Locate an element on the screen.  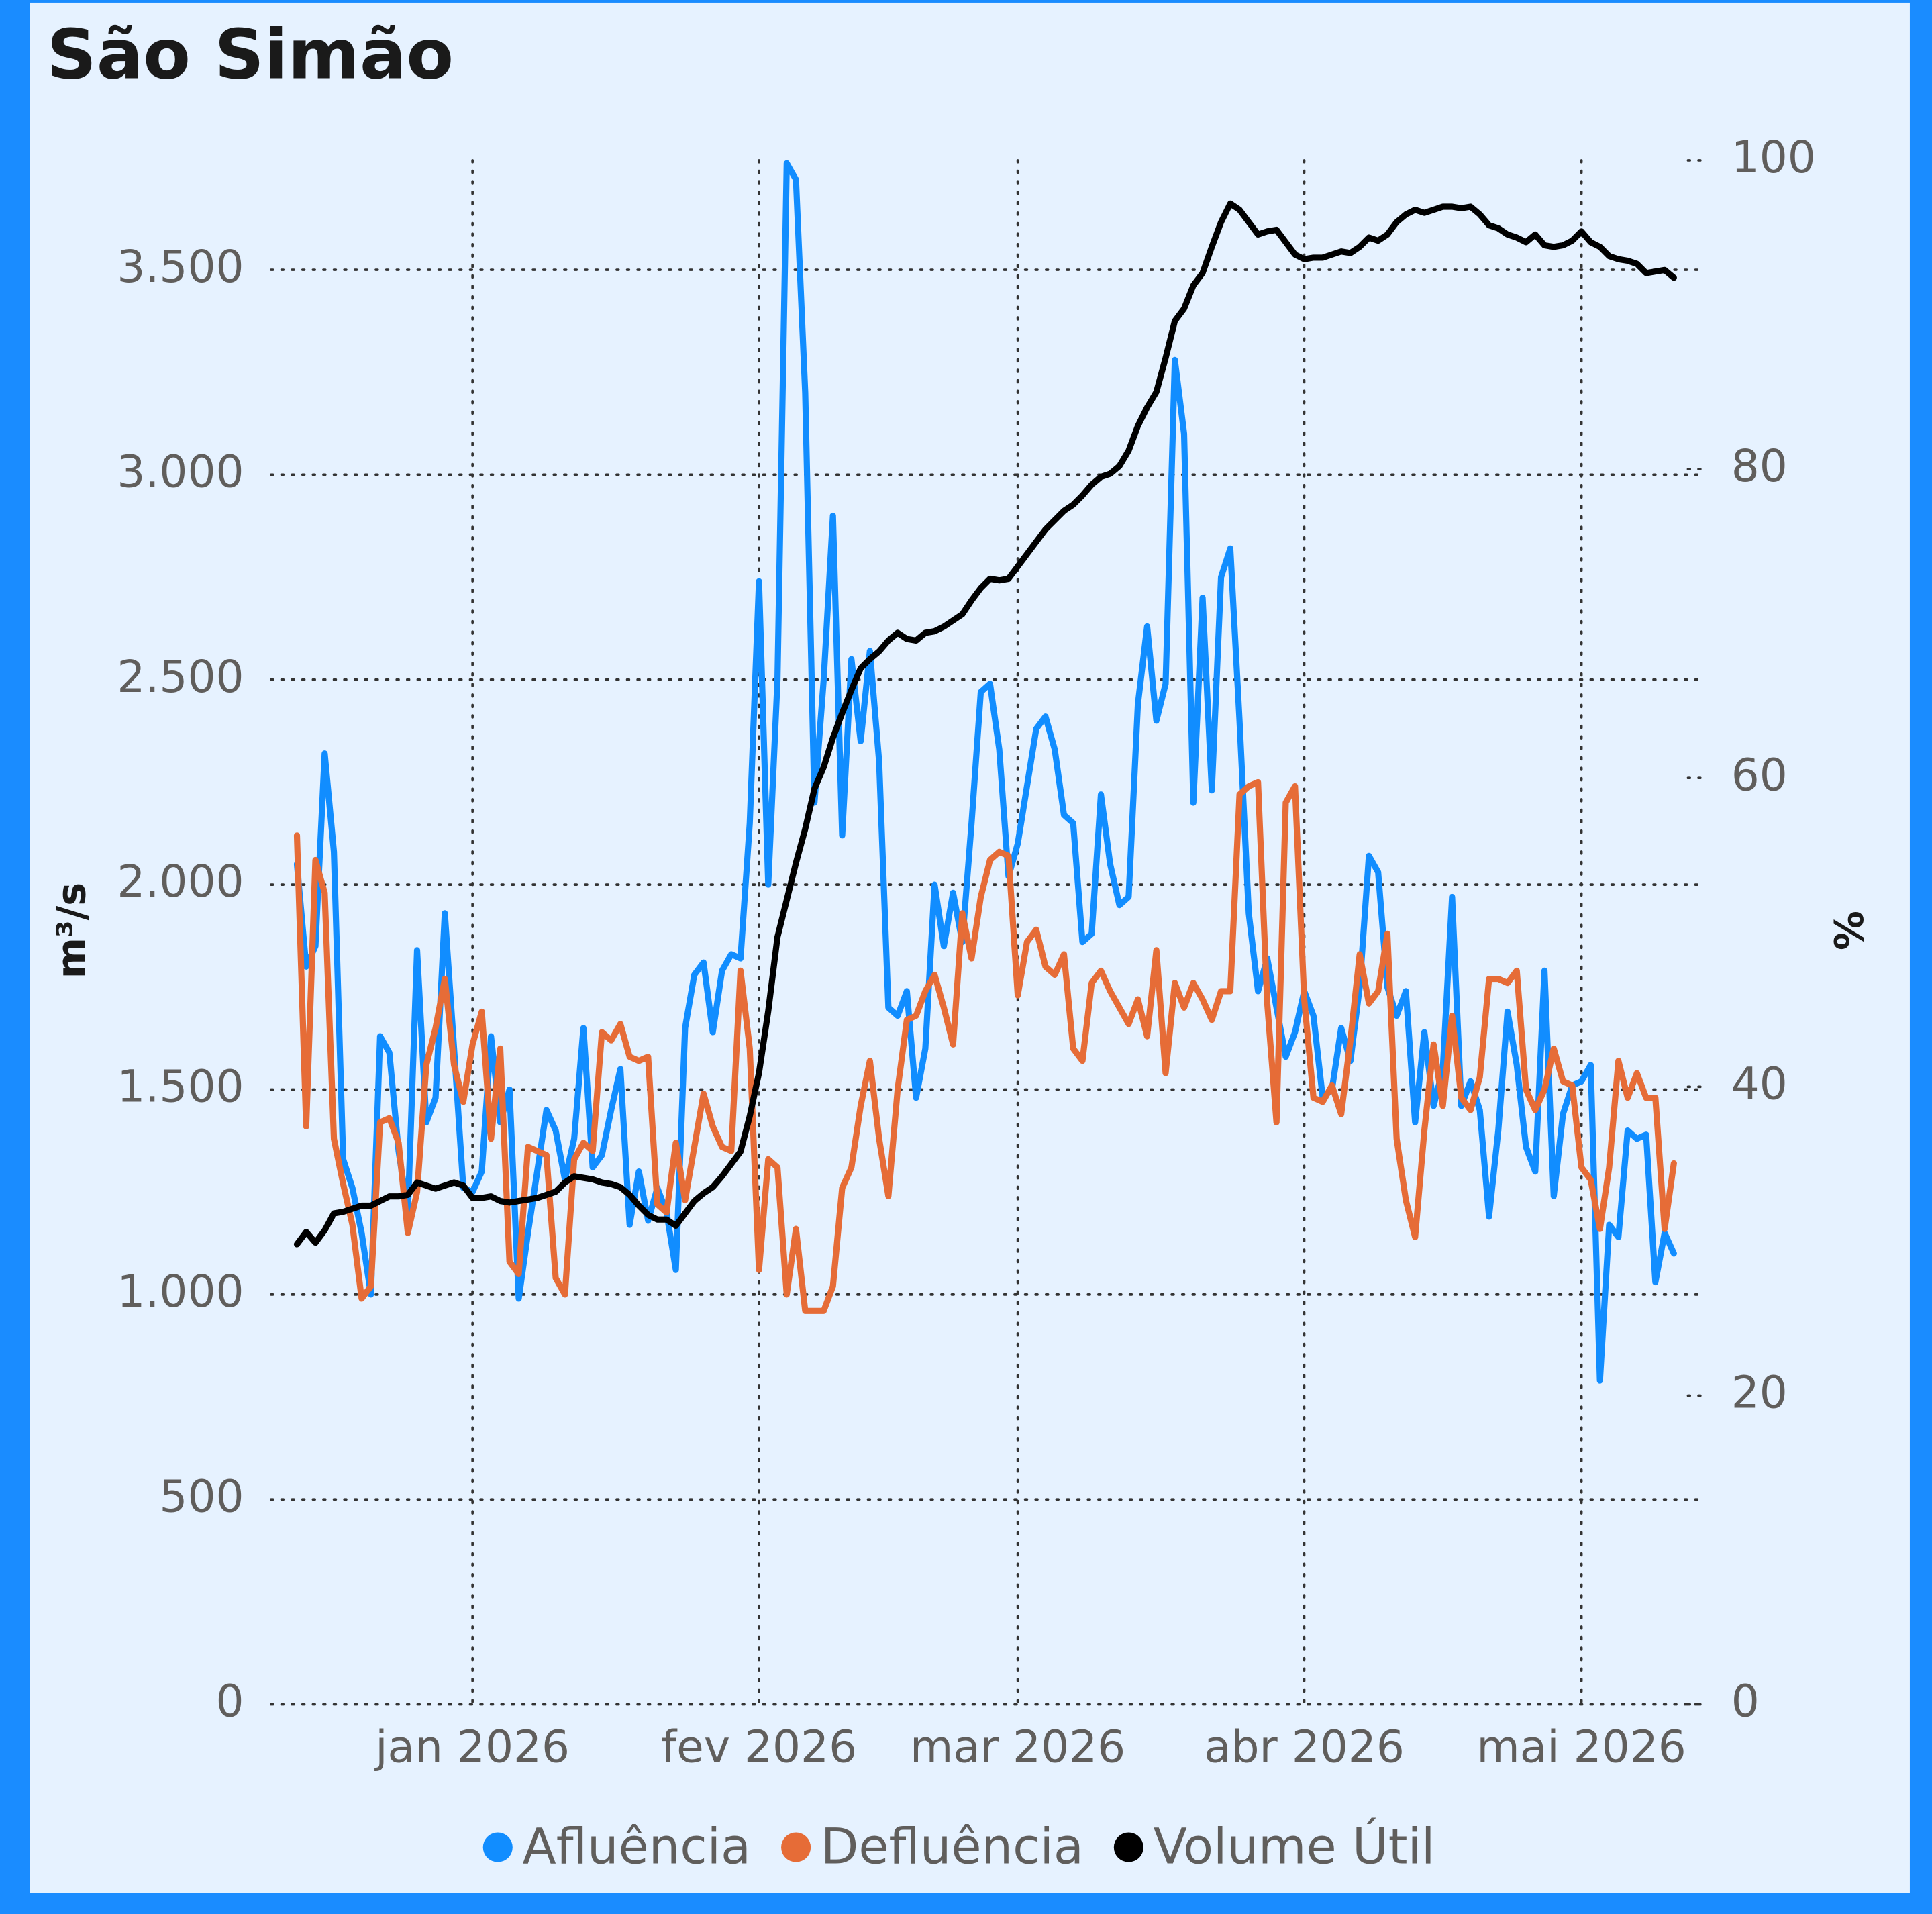
y-tick-label: 1.500 is located at coordinates (181, 1087).